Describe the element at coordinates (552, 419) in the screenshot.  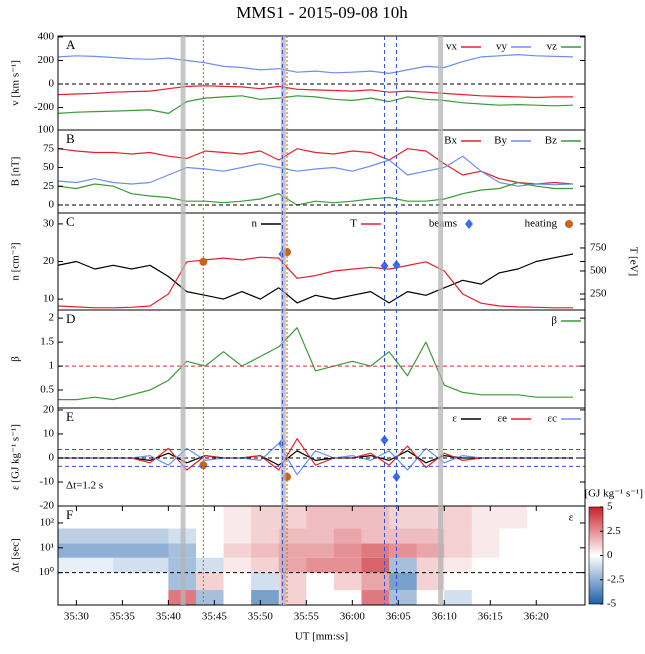
I see `legend-label: εc` at that location.